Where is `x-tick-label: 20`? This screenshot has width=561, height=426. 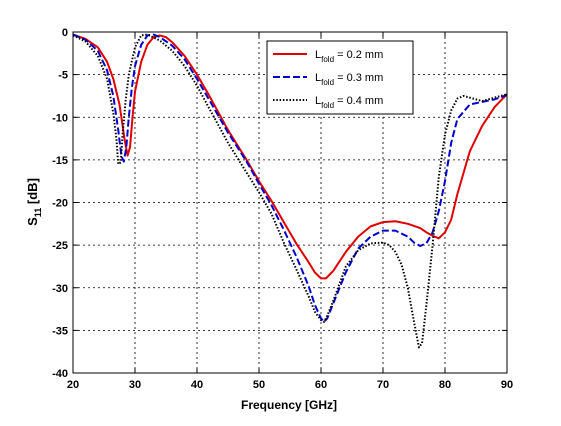 x-tick-label: 20 is located at coordinates (73, 385).